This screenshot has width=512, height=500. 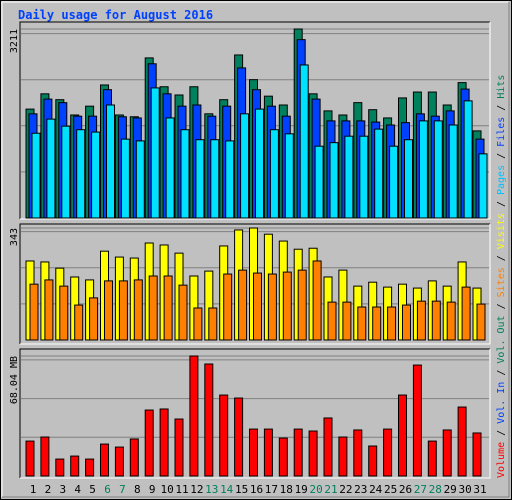 What do you see at coordinates (501, 282) in the screenshot?
I see `legend-entry: Sites` at bounding box center [501, 282].